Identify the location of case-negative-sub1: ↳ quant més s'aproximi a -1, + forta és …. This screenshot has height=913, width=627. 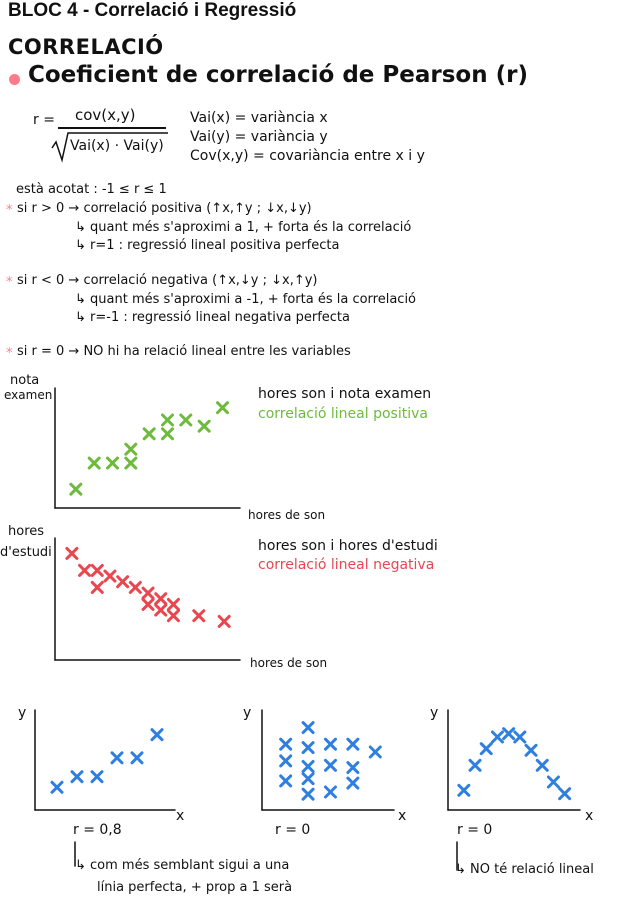
(246, 299).